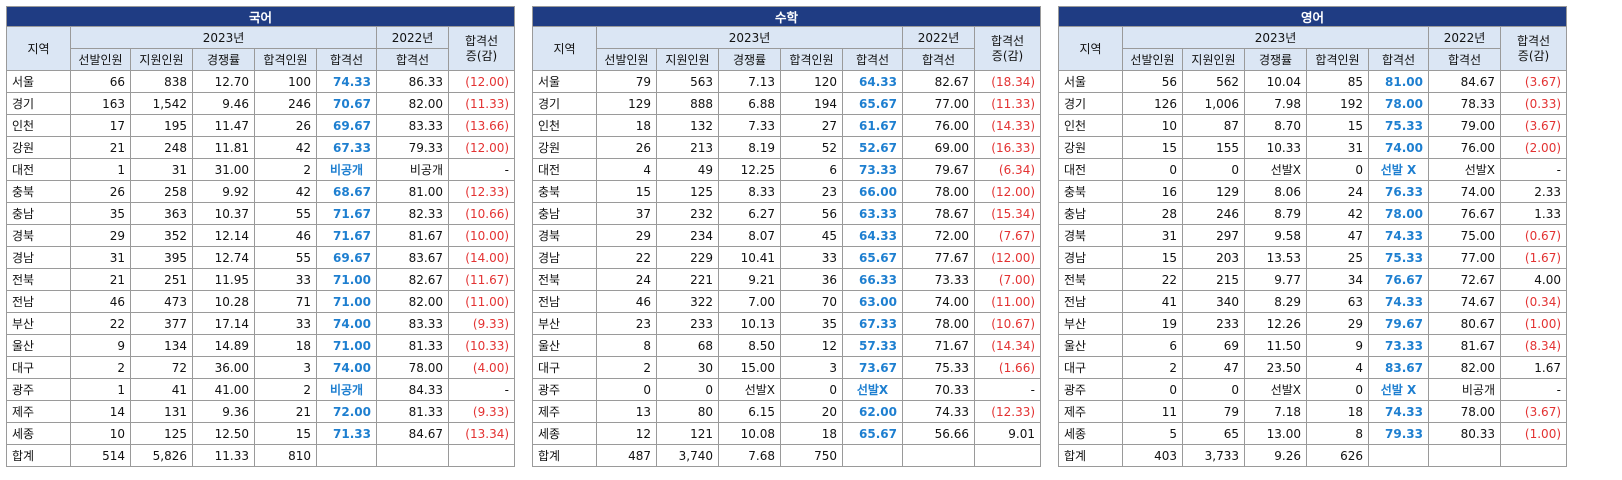  What do you see at coordinates (1398, 169) in the screenshot?
I see `cutoff-cell: 선발 X` at bounding box center [1398, 169].